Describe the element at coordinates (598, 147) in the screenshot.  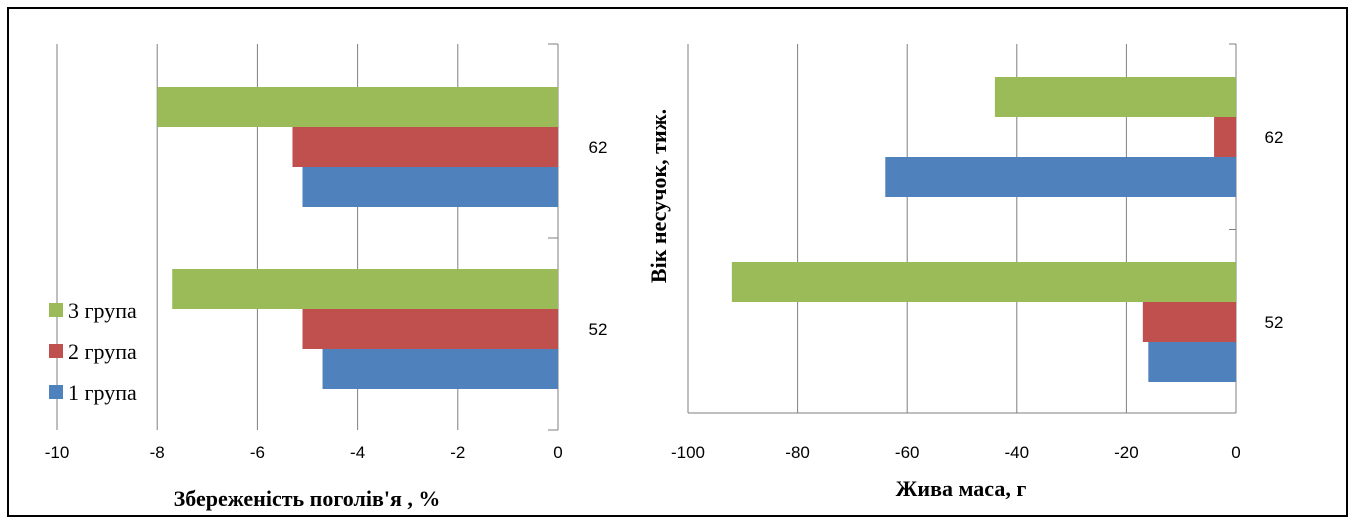
I see `left-category-label: 62` at that location.